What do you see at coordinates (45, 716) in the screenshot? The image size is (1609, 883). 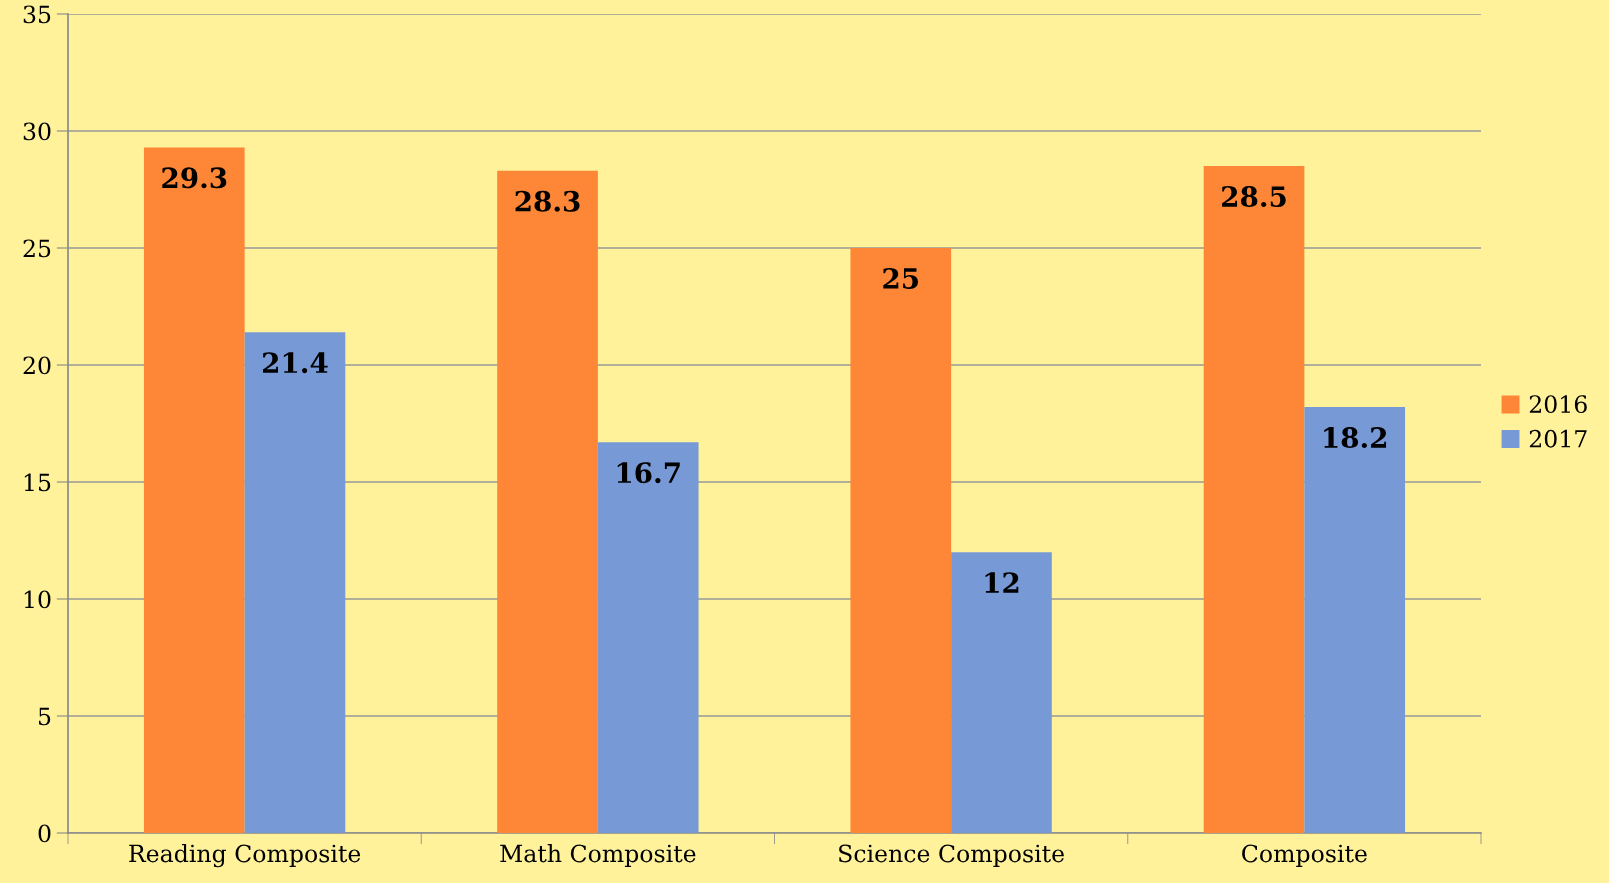 I see `y-tick-label: 5` at bounding box center [45, 716].